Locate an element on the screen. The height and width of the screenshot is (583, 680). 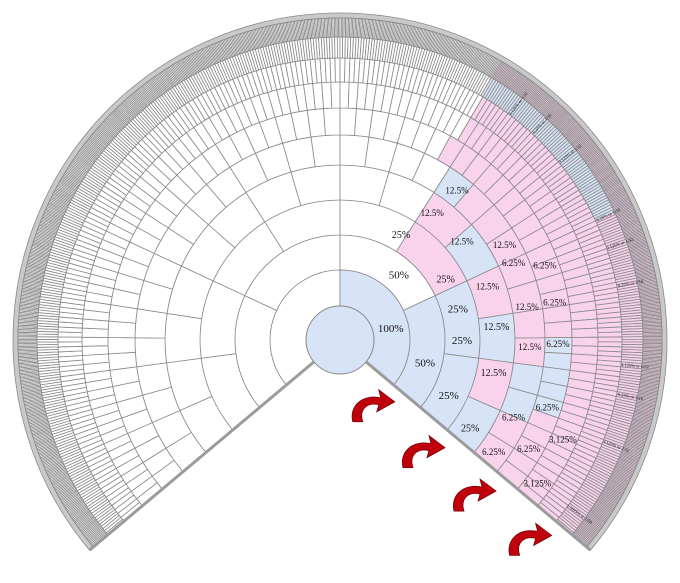
self-circle is located at coordinates (340, 340).